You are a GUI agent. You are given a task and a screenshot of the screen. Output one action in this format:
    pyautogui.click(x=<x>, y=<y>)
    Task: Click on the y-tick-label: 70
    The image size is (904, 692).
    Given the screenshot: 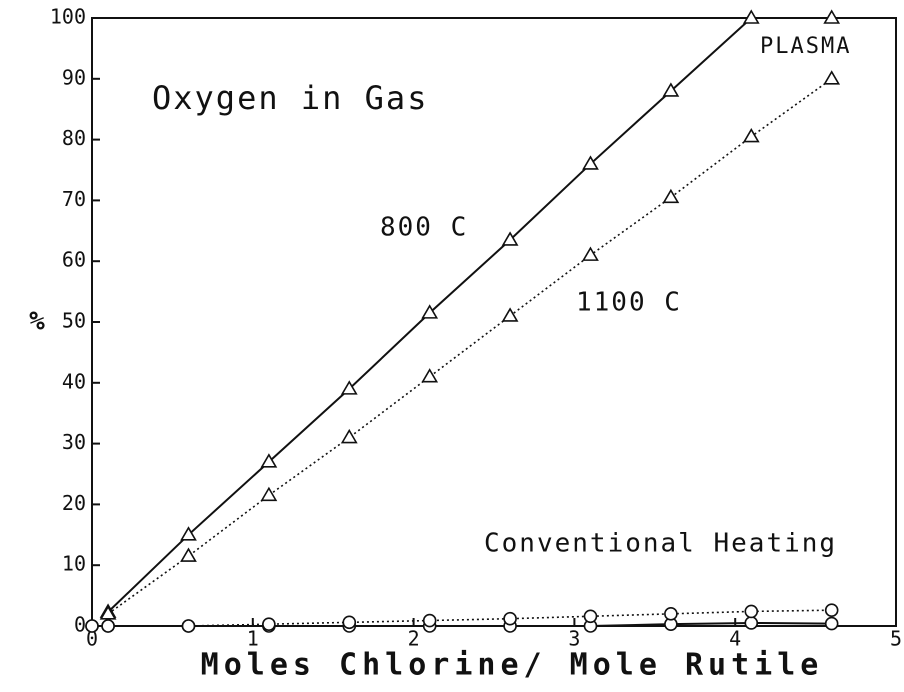 What is the action you would take?
    pyautogui.click(x=74, y=199)
    